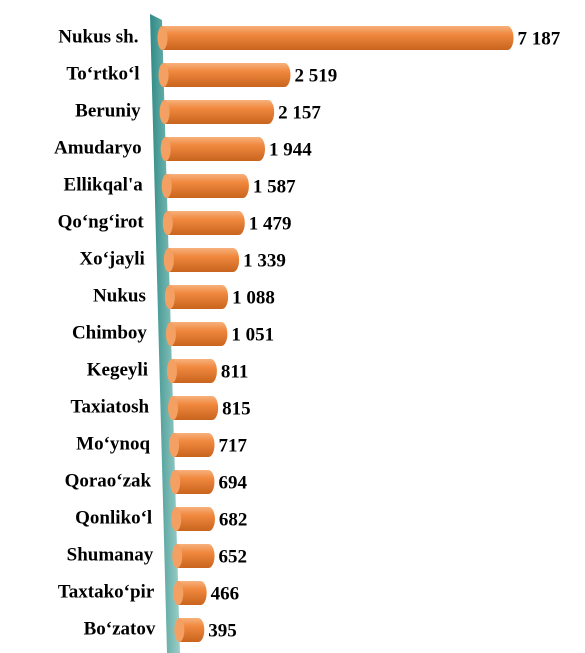  What do you see at coordinates (102, 73) in the screenshot?
I see `category-label: To‘rtko‘l` at bounding box center [102, 73].